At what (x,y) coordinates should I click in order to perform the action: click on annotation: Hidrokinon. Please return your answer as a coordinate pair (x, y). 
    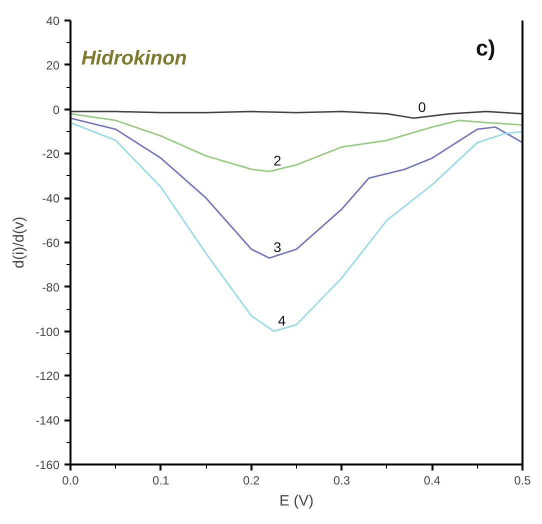
    Looking at the image, I should click on (134, 58).